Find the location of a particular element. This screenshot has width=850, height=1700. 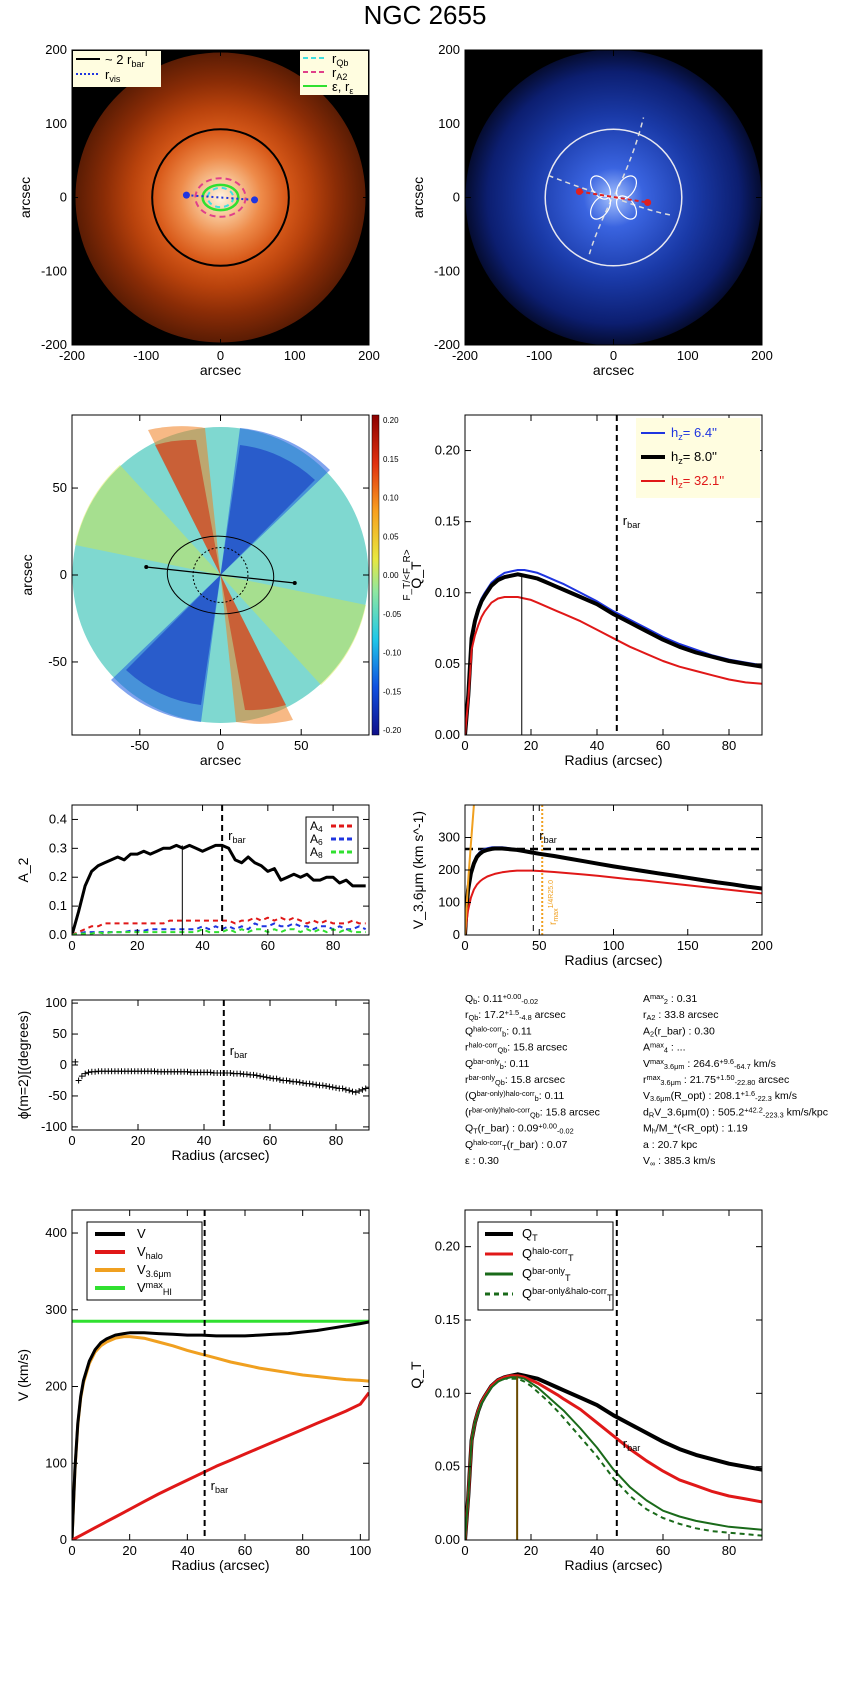

p9-data is located at coordinates (613, 1375).